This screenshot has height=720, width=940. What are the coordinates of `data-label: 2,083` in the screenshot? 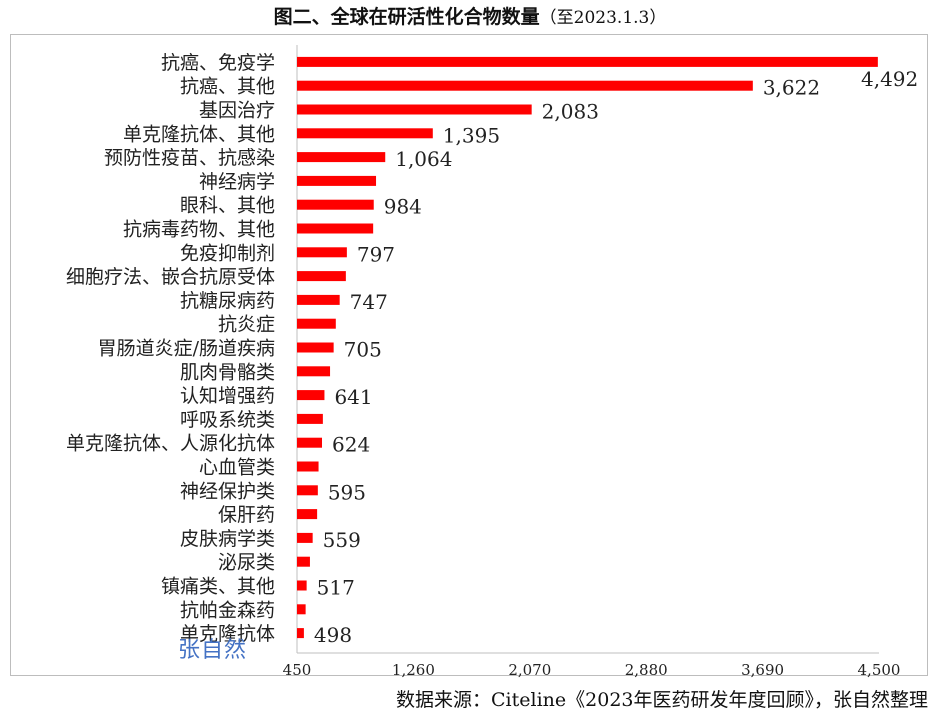 It's located at (570, 112).